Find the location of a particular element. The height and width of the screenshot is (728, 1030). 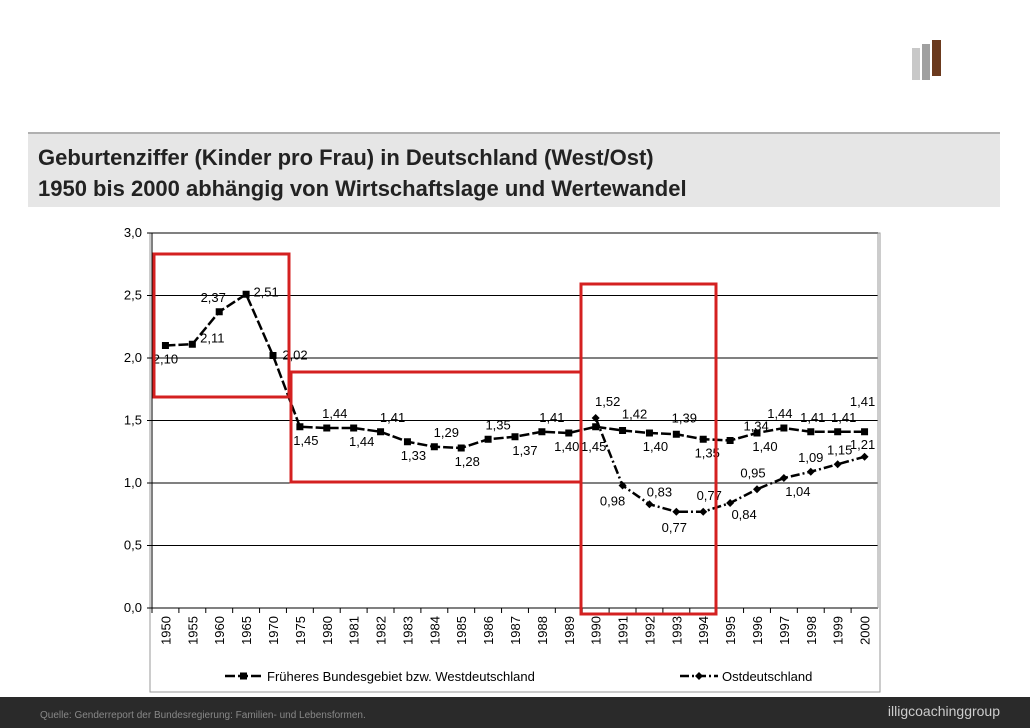

data-label: 1,34 is located at coordinates (755, 426).